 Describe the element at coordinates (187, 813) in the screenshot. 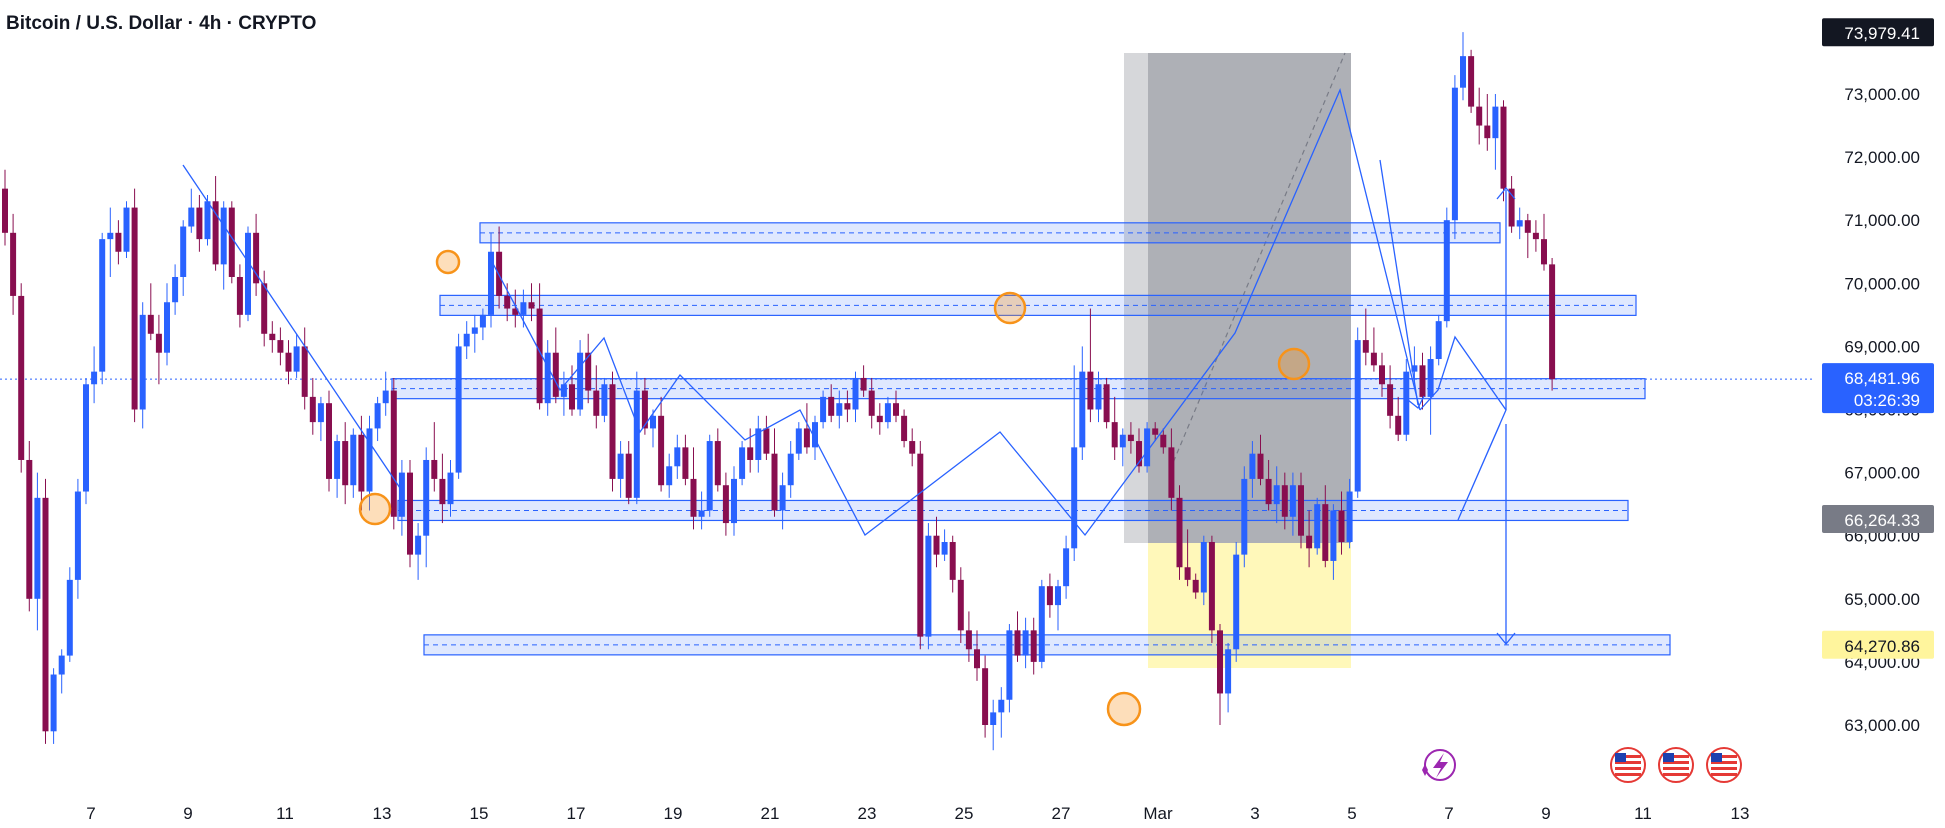

I see `time-tick-label: 9` at that location.